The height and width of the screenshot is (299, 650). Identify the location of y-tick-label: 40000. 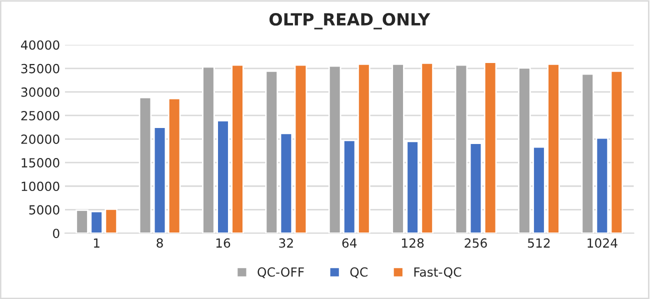
(40, 45).